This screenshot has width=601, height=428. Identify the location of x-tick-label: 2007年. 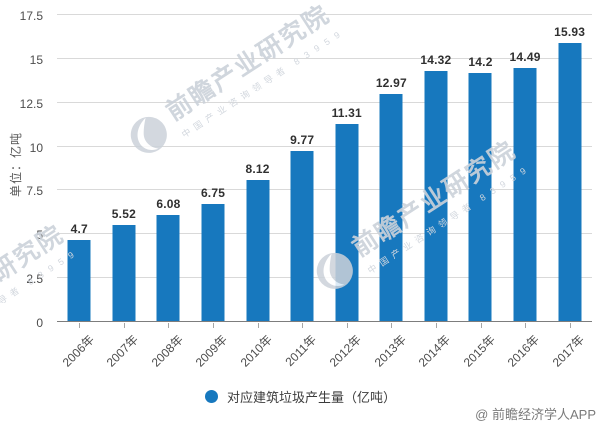
(122, 351).